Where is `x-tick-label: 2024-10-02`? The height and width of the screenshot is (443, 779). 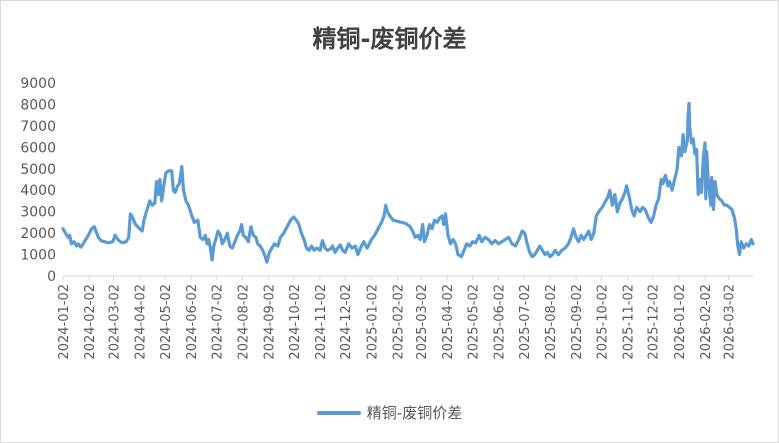
x-tick-label: 2024-10-02 is located at coordinates (295, 322).